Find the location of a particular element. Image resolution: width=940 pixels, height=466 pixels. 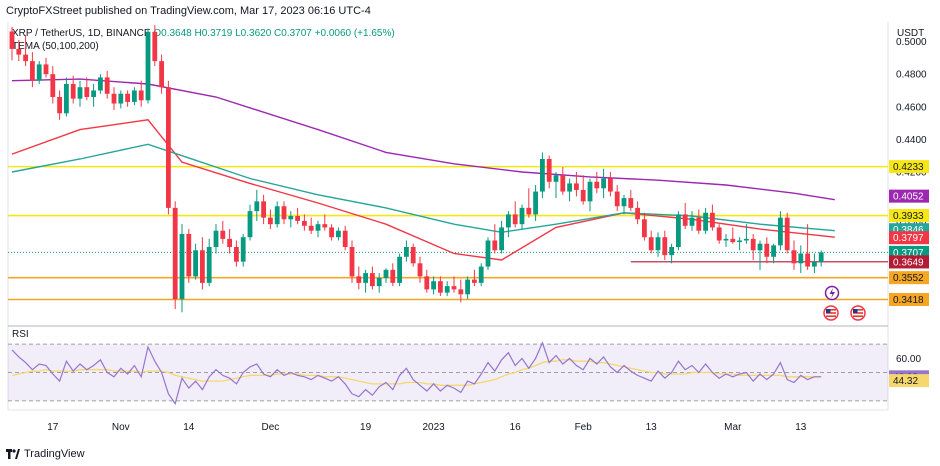

level-tag-label: 0.3552 is located at coordinates (908, 278).